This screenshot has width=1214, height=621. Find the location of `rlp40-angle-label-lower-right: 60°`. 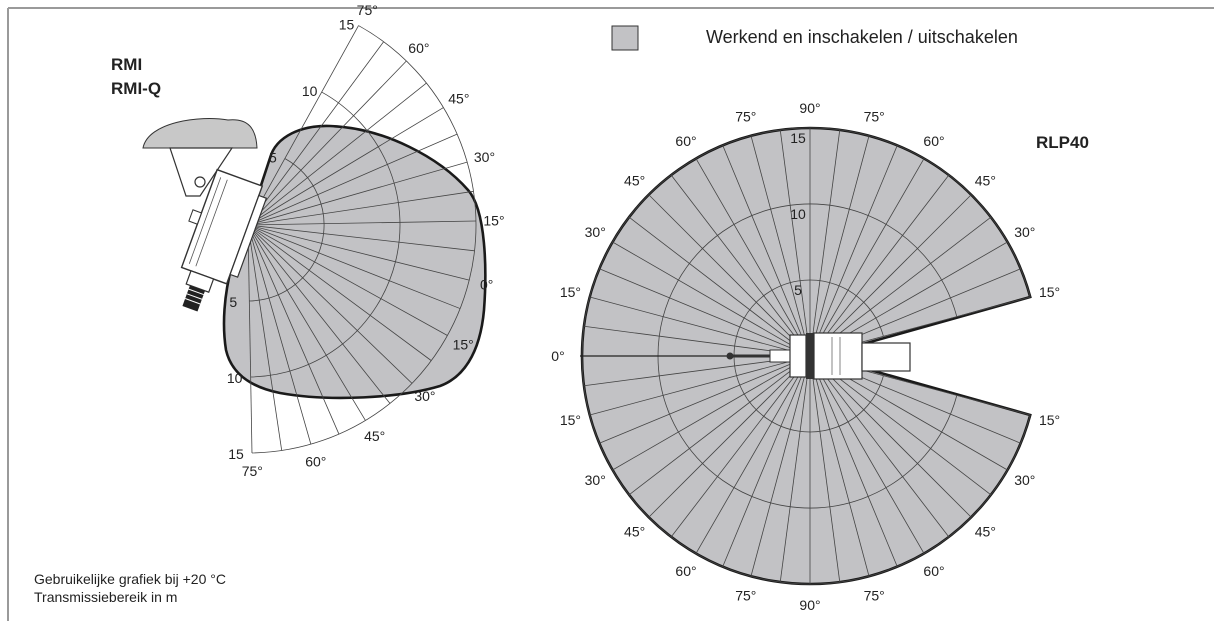

rlp40-angle-label-lower-right: 60° is located at coordinates (933, 571).